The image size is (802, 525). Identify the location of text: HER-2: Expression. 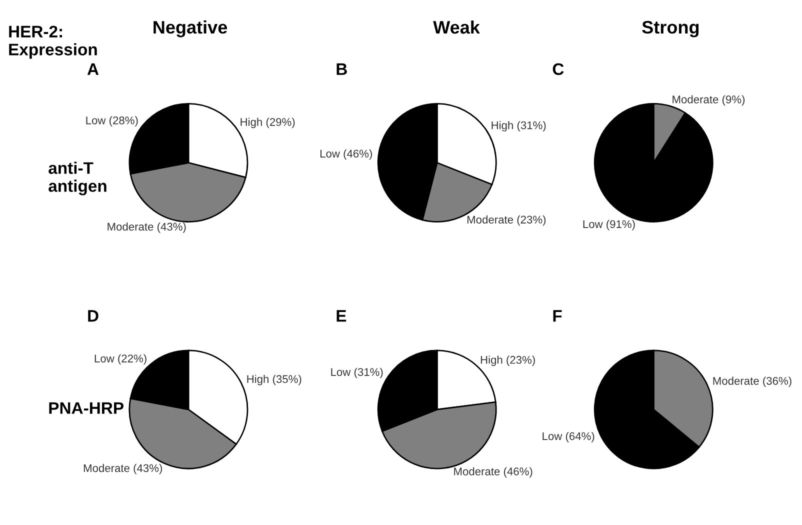
(53, 42).